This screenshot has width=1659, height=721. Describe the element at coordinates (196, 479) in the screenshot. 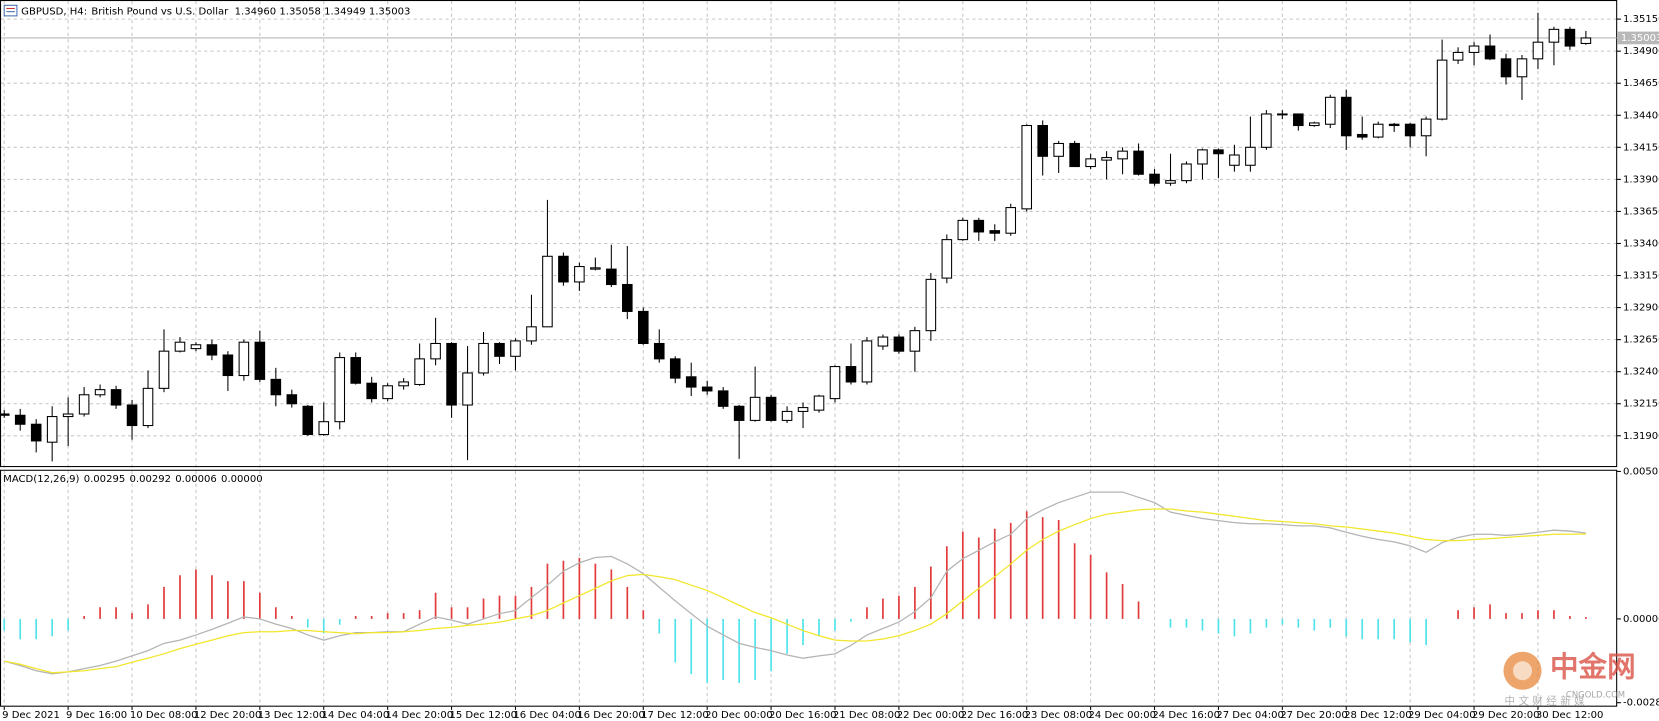

I see `macd-value: 0.00006` at that location.